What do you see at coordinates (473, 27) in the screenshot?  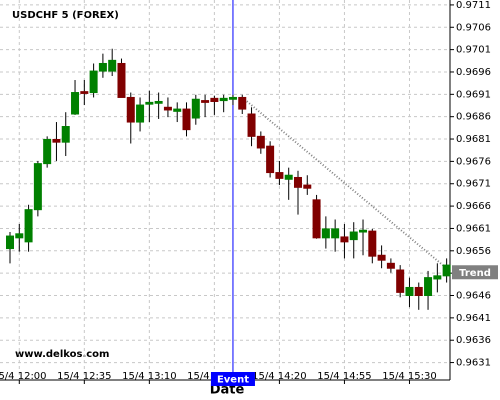 I see `y-tick-label: 0.9706` at bounding box center [473, 27].